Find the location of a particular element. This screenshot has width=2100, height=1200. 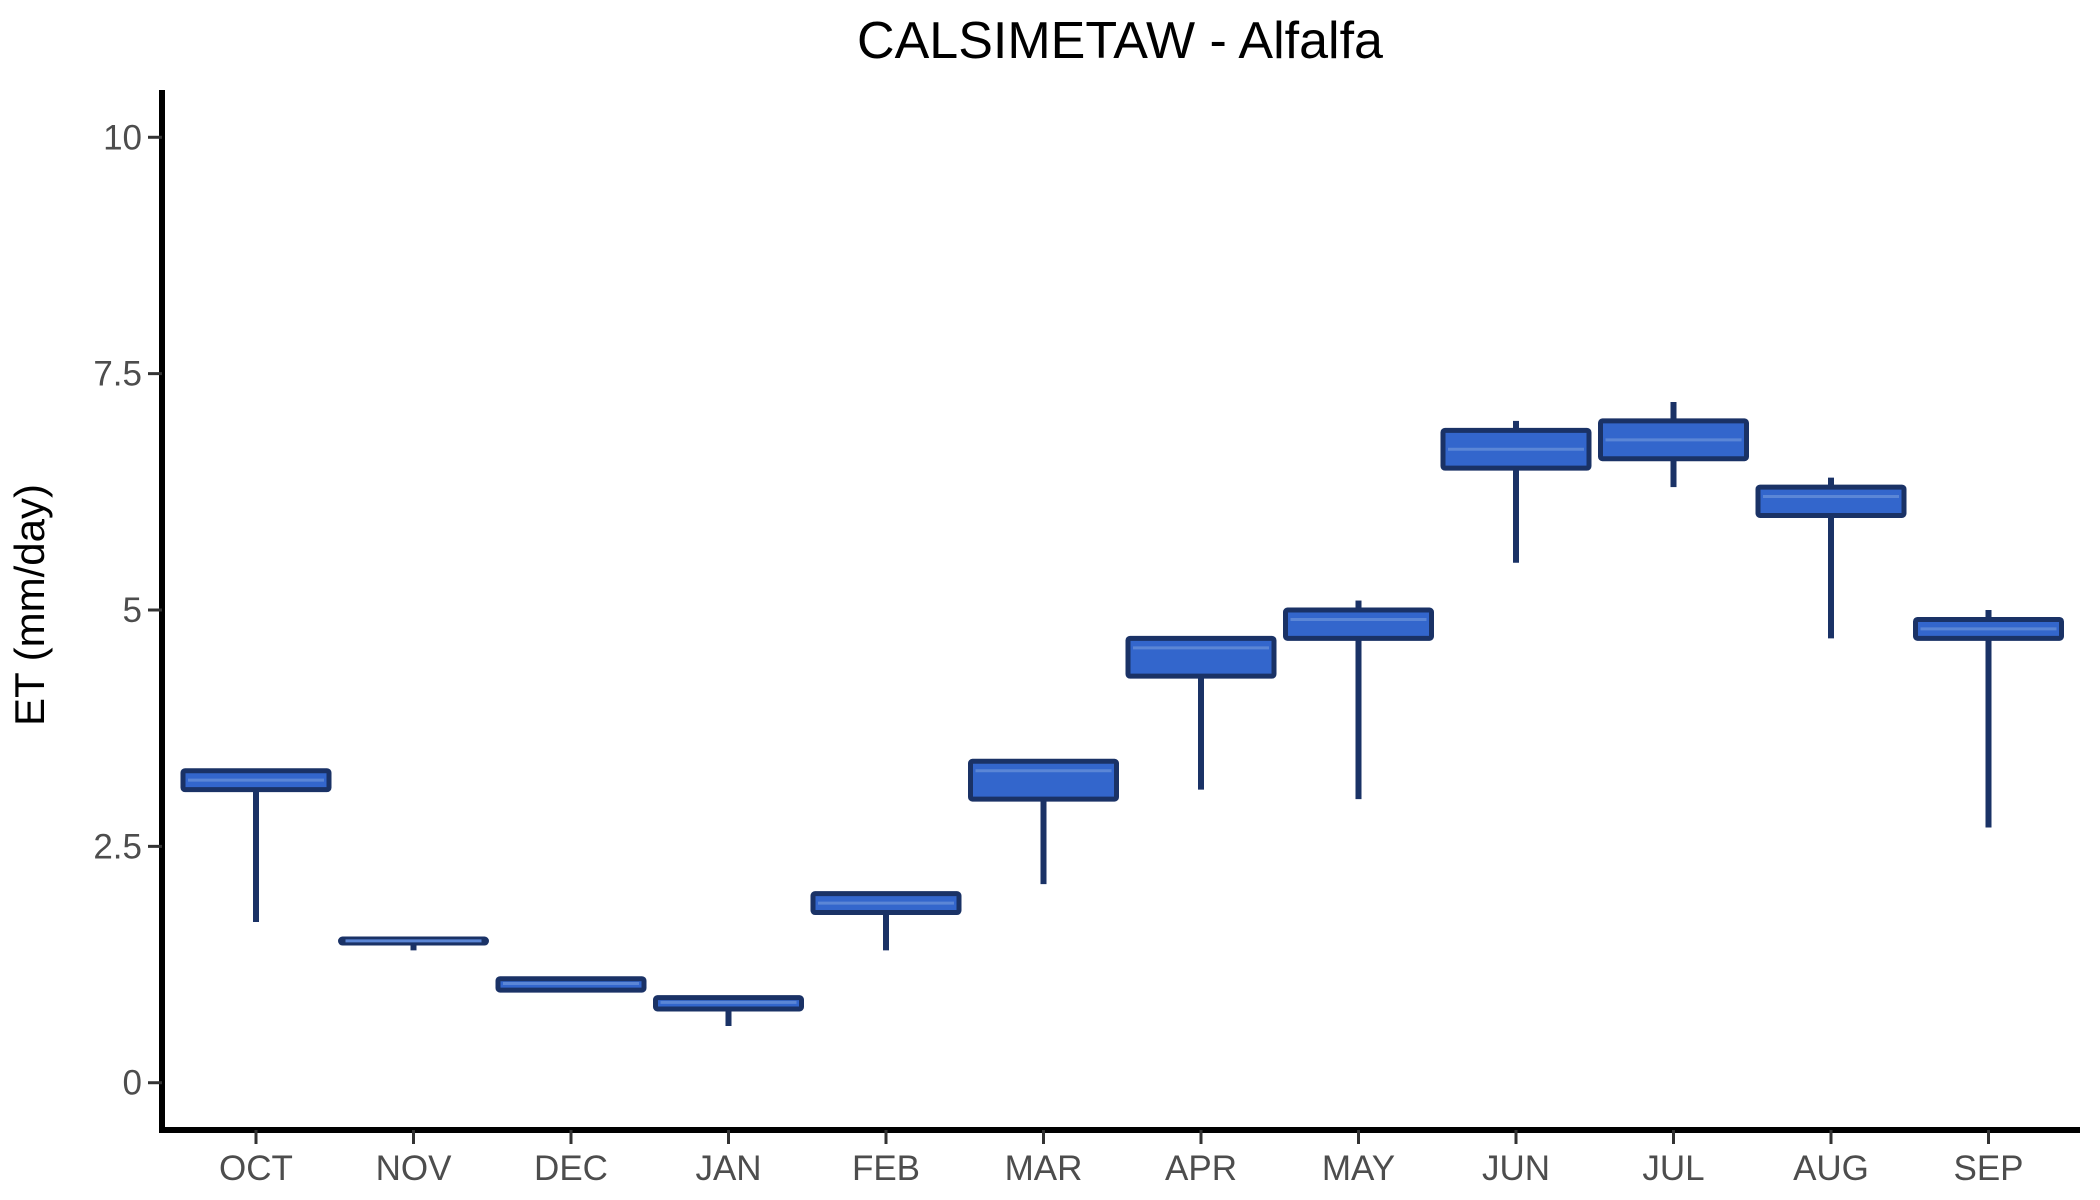

box-mar is located at coordinates (1043, 821).